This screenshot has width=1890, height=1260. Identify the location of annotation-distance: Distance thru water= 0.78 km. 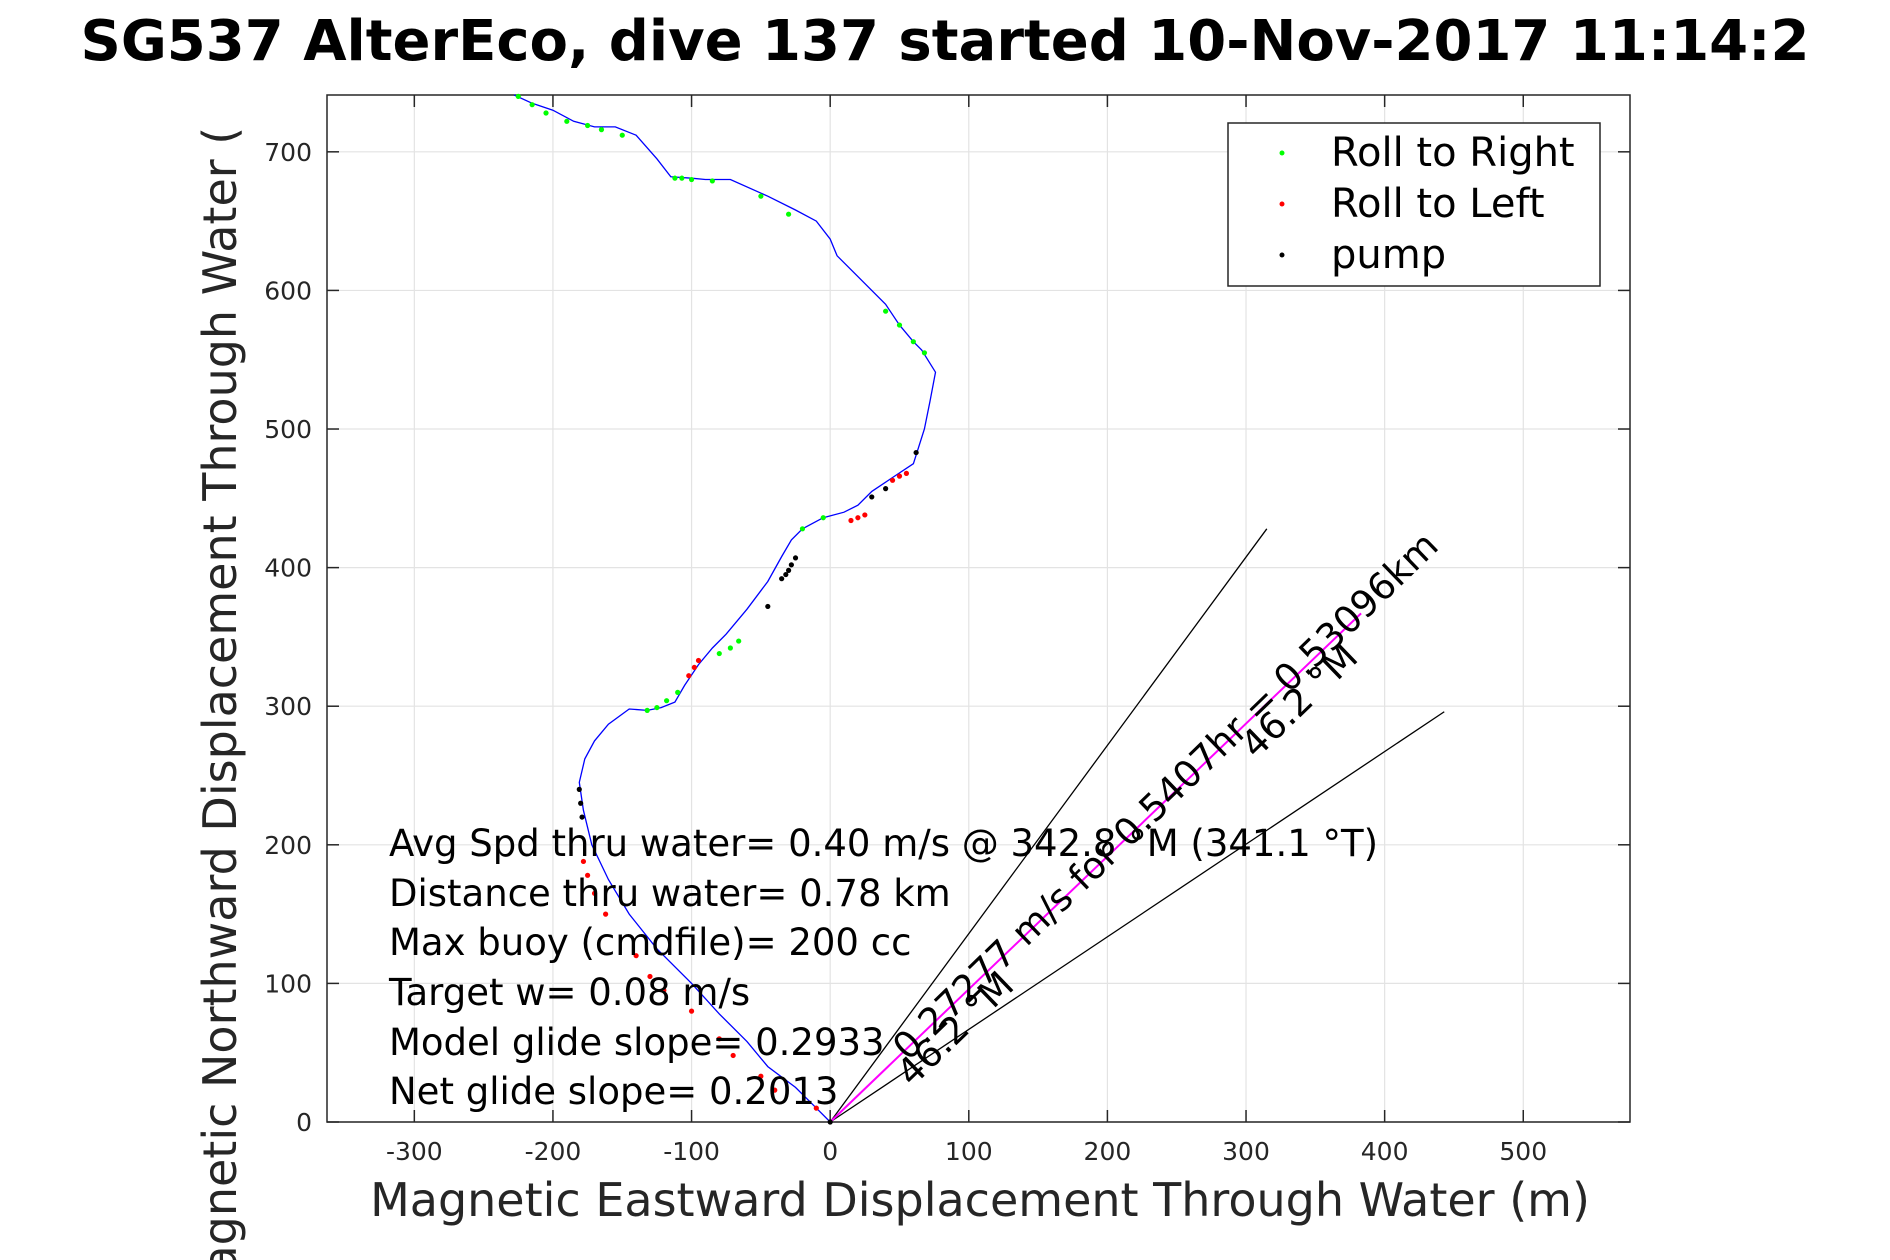
(670, 893).